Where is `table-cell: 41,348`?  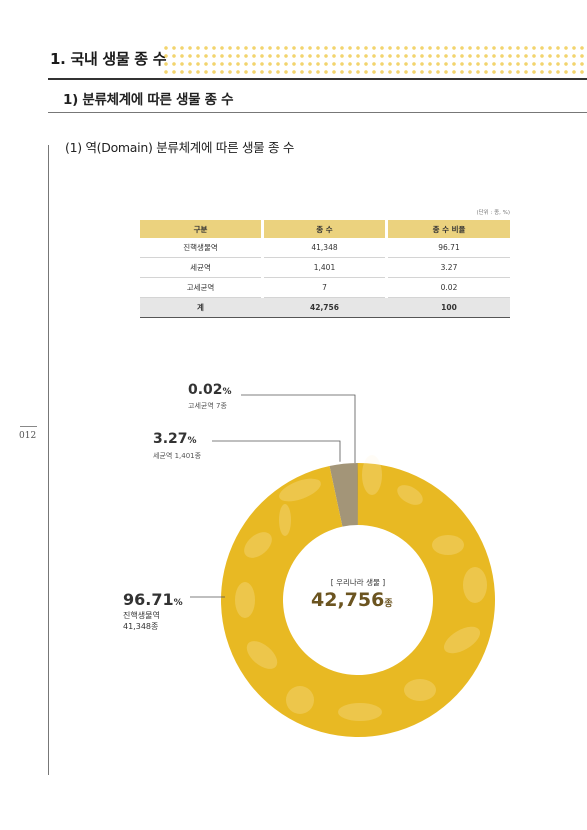
table-cell: 41,348 is located at coordinates (324, 248).